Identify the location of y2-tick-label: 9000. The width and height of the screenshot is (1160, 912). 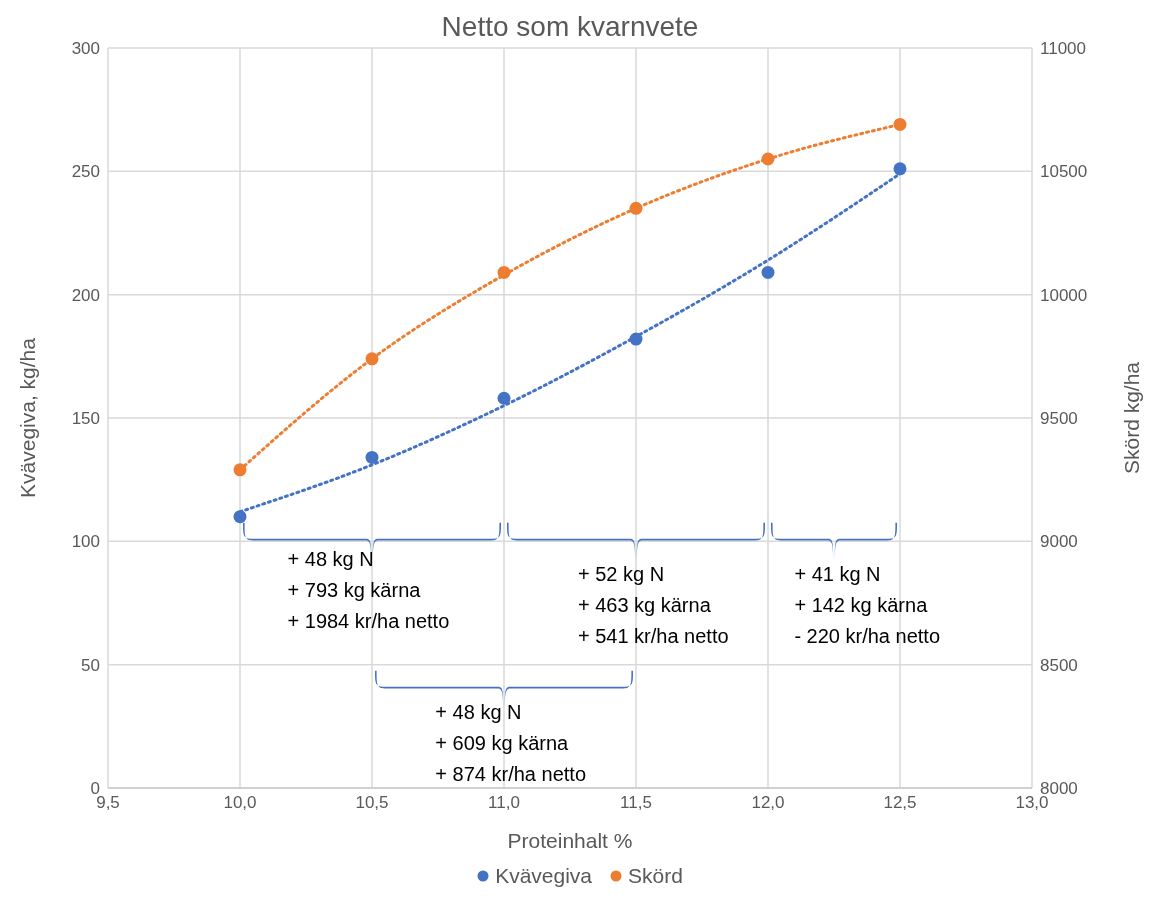
(1059, 542).